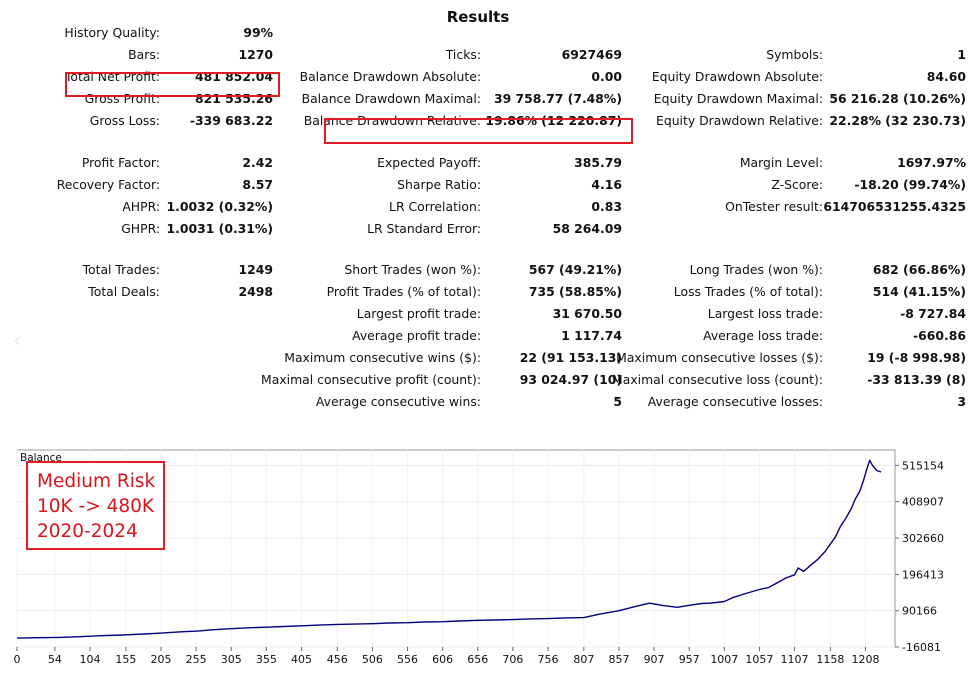 This screenshot has height=684, width=980. What do you see at coordinates (933, 313) in the screenshot?
I see `stat-value-largest-loss-trade: -8 727.84` at bounding box center [933, 313].